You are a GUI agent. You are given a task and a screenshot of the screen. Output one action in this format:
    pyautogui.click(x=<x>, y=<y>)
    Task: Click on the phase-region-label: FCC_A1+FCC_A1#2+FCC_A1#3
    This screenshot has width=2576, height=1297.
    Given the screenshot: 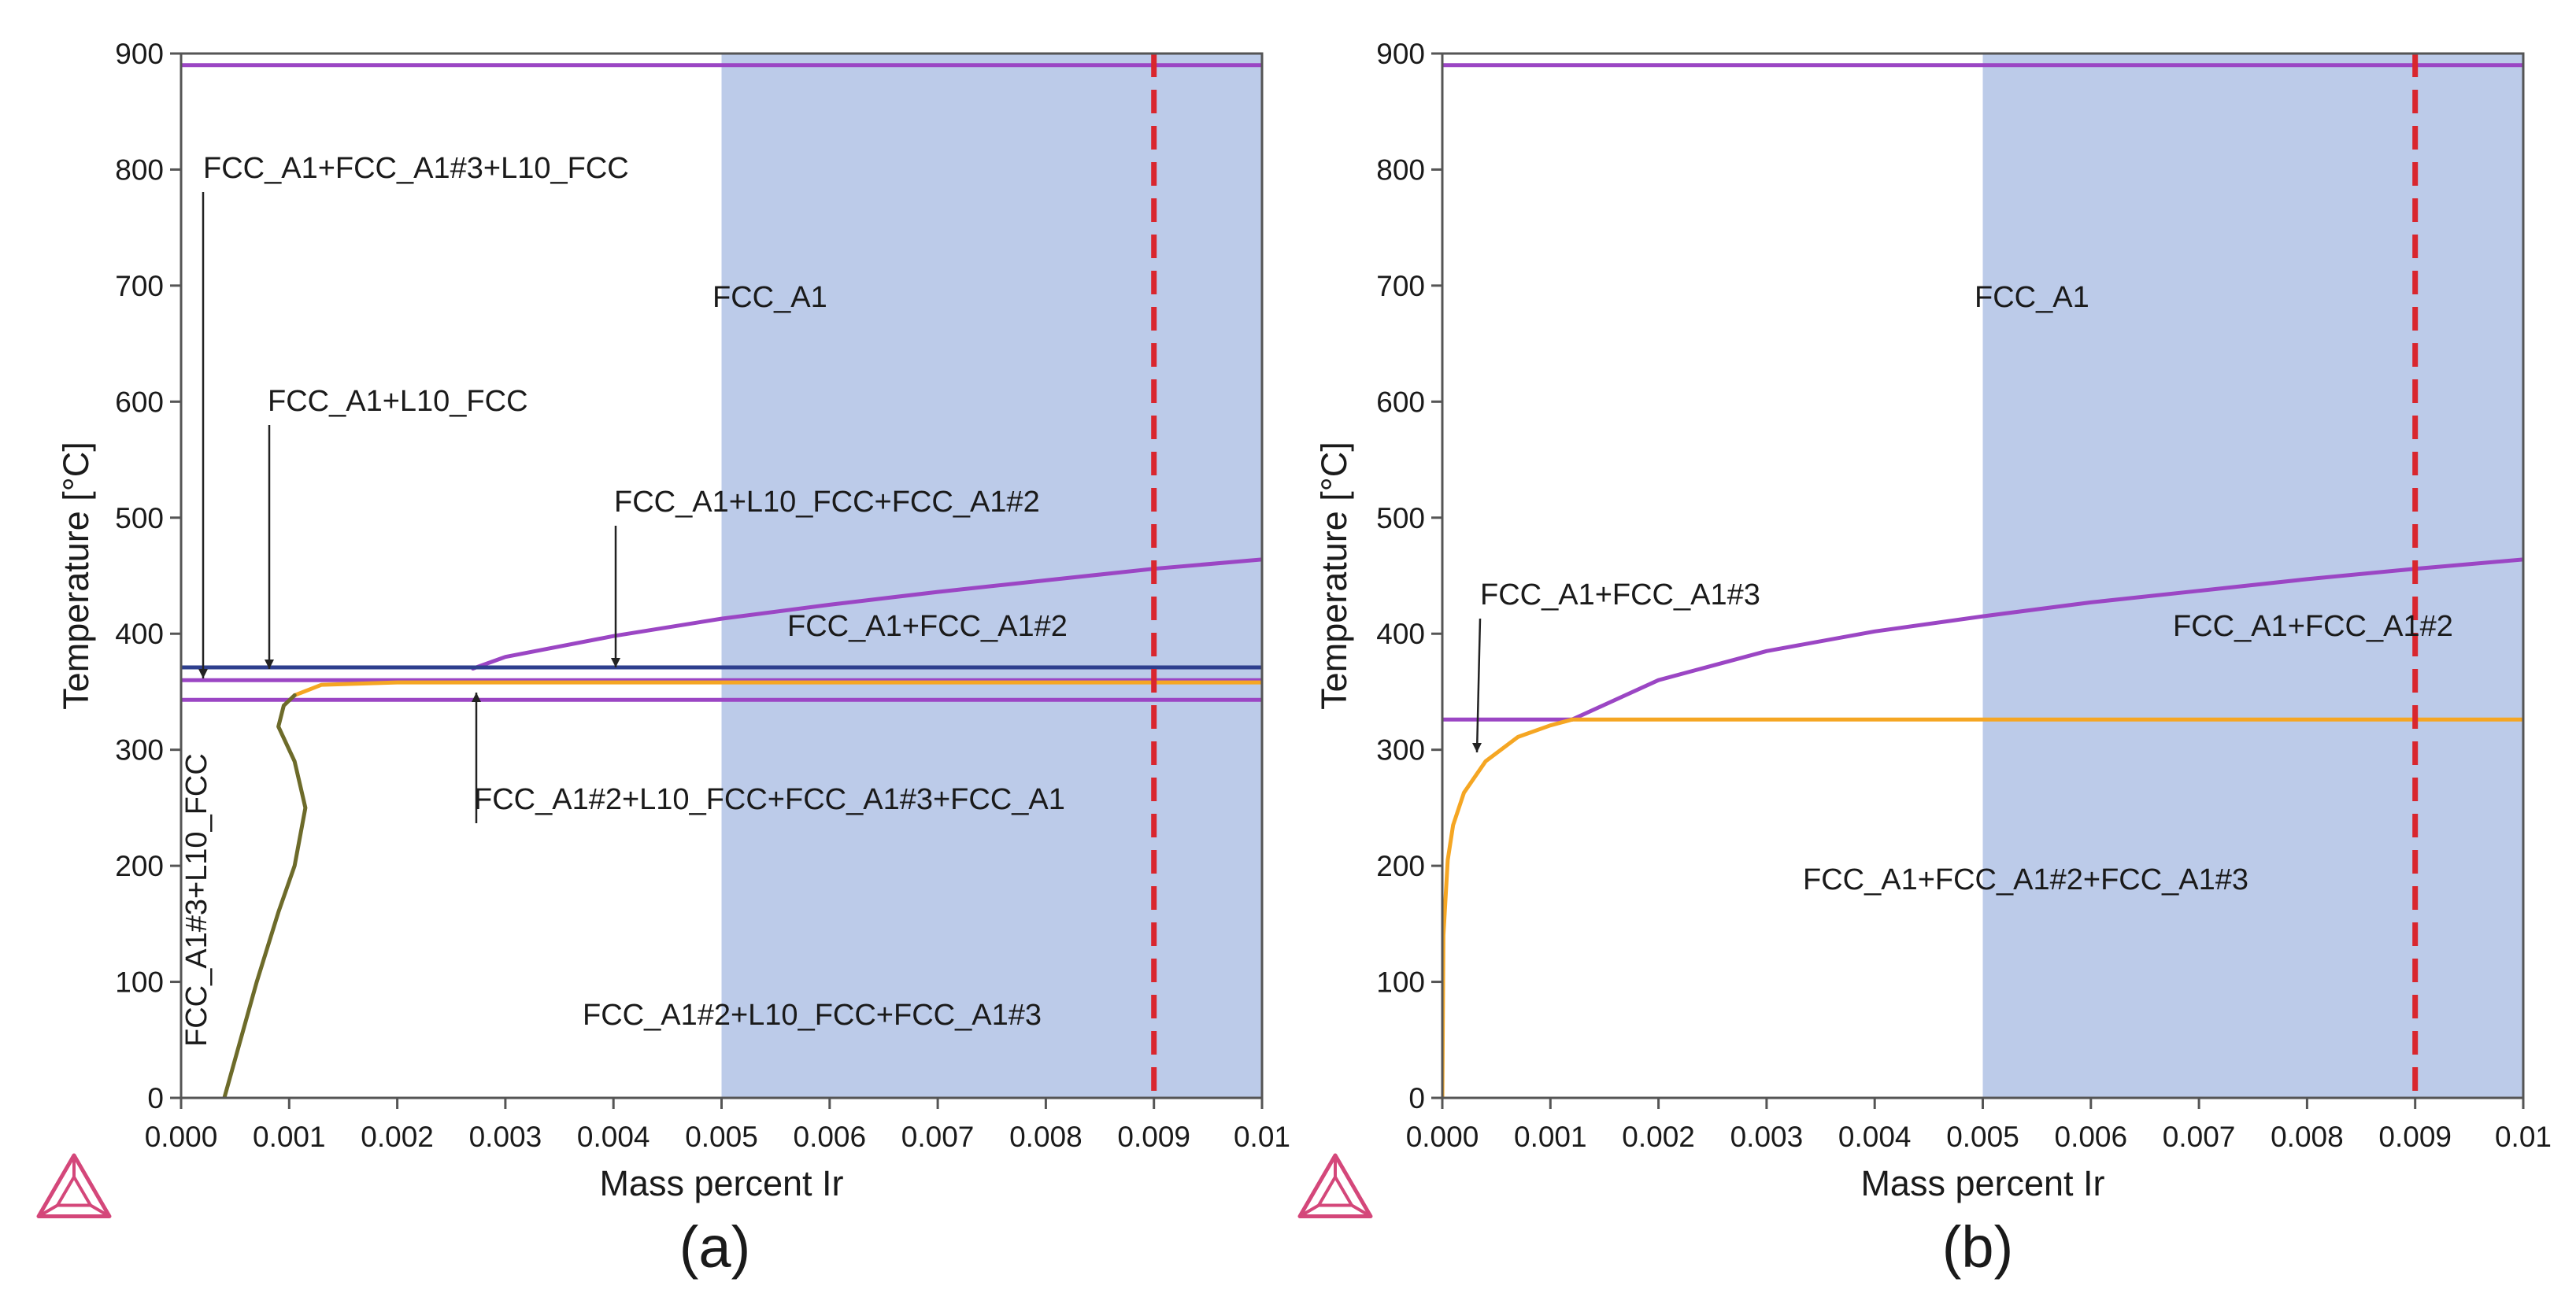 What is the action you would take?
    pyautogui.click(x=2025, y=879)
    